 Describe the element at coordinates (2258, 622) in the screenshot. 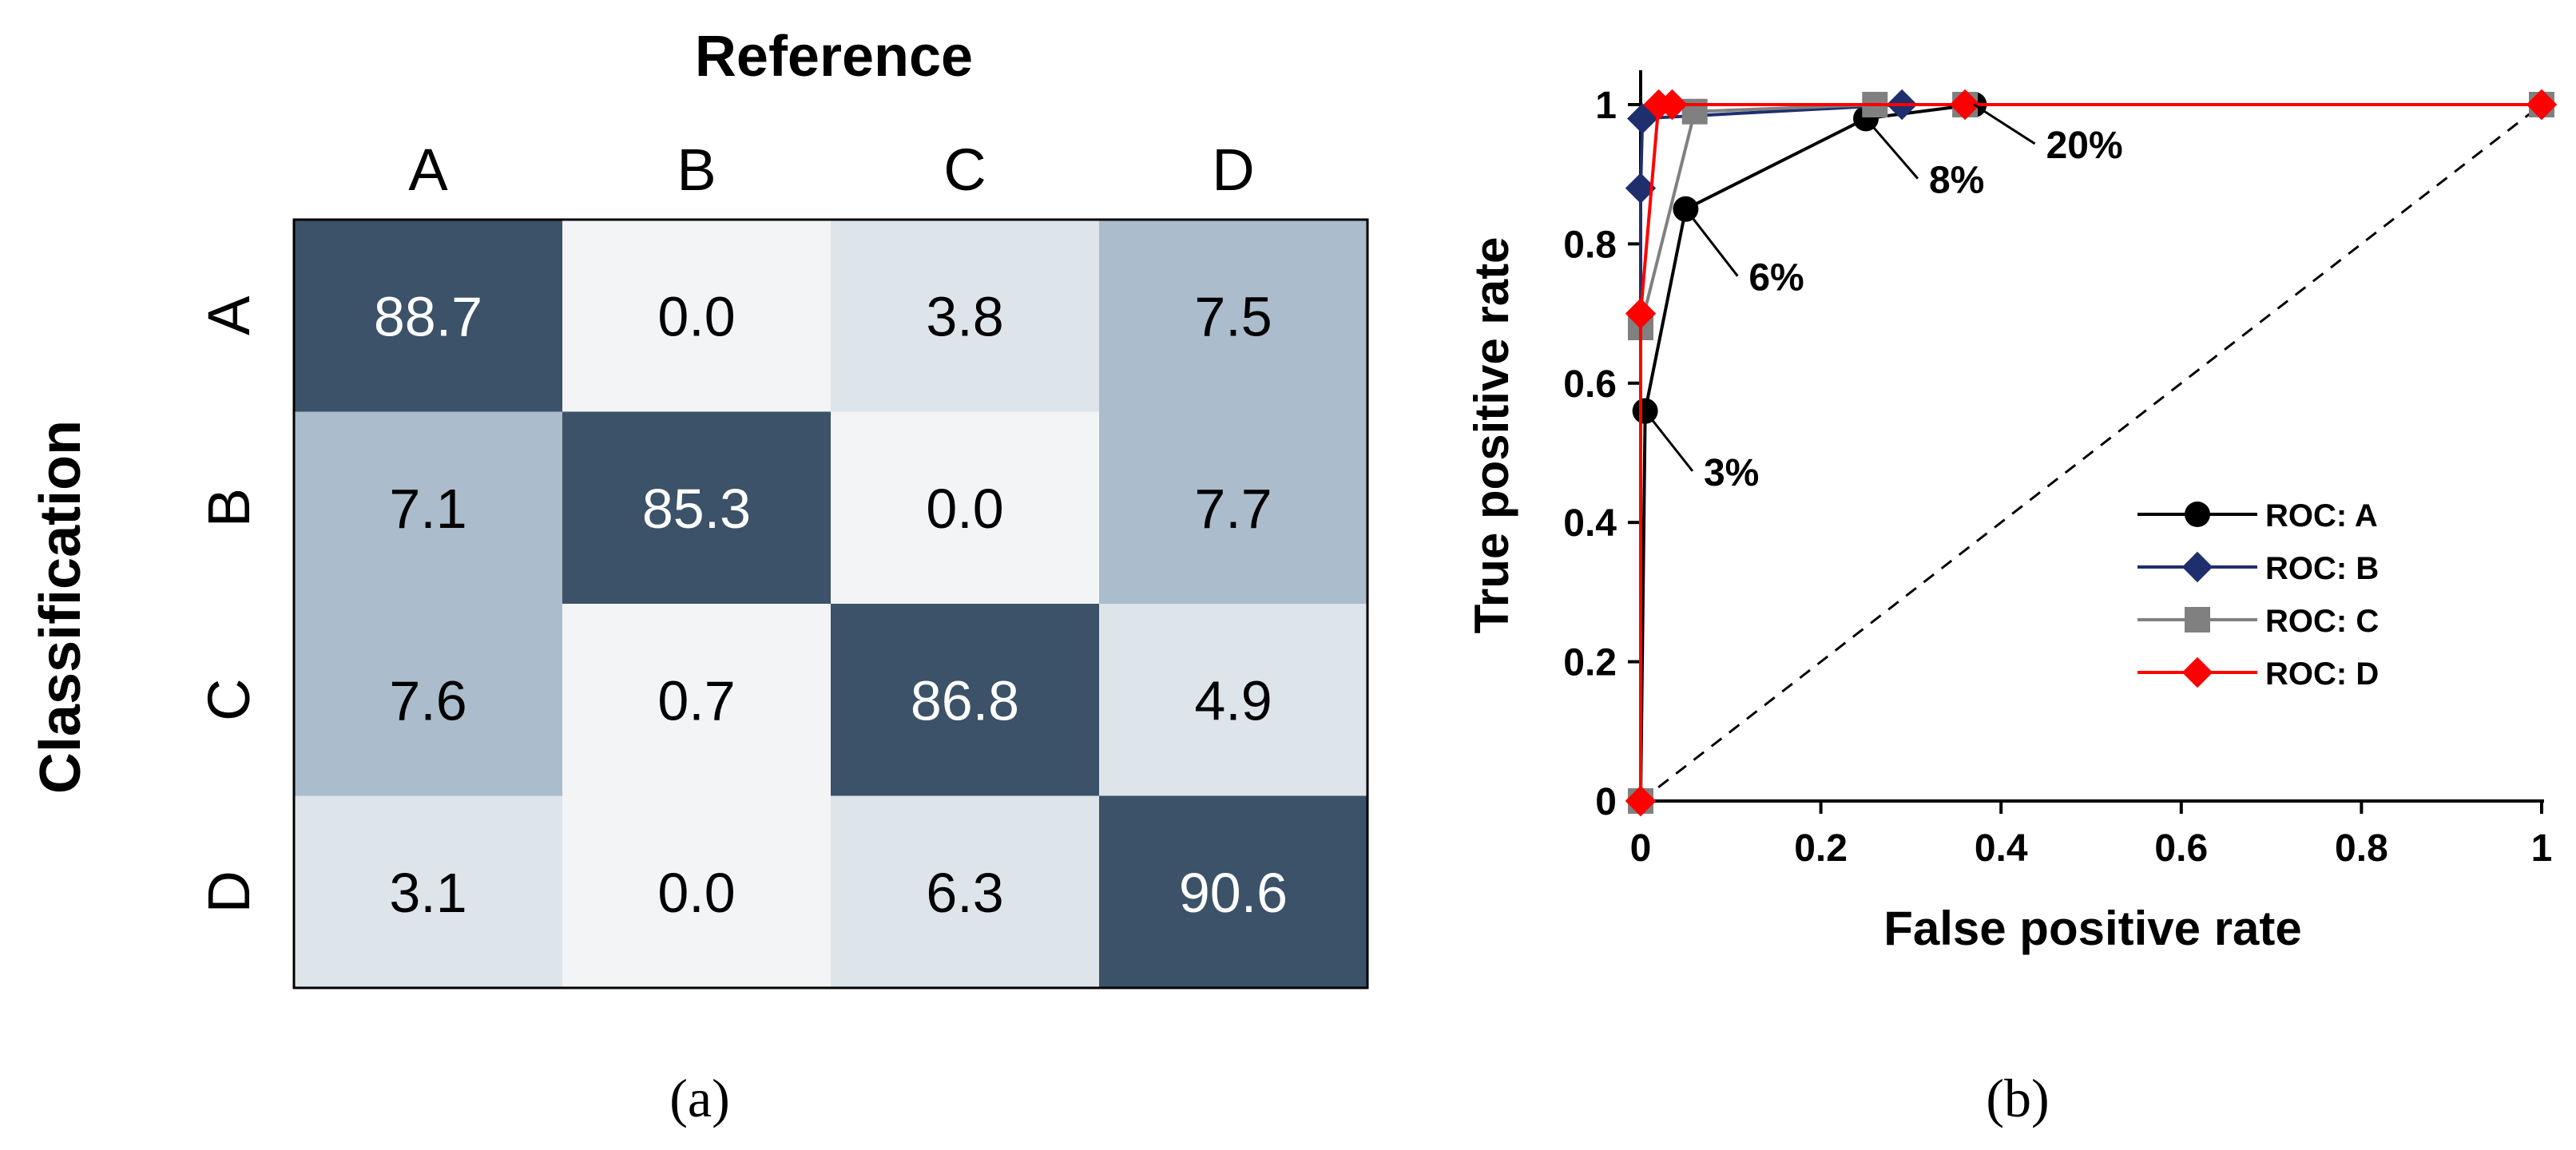

I see `roc-legend-item: ROC: C` at that location.